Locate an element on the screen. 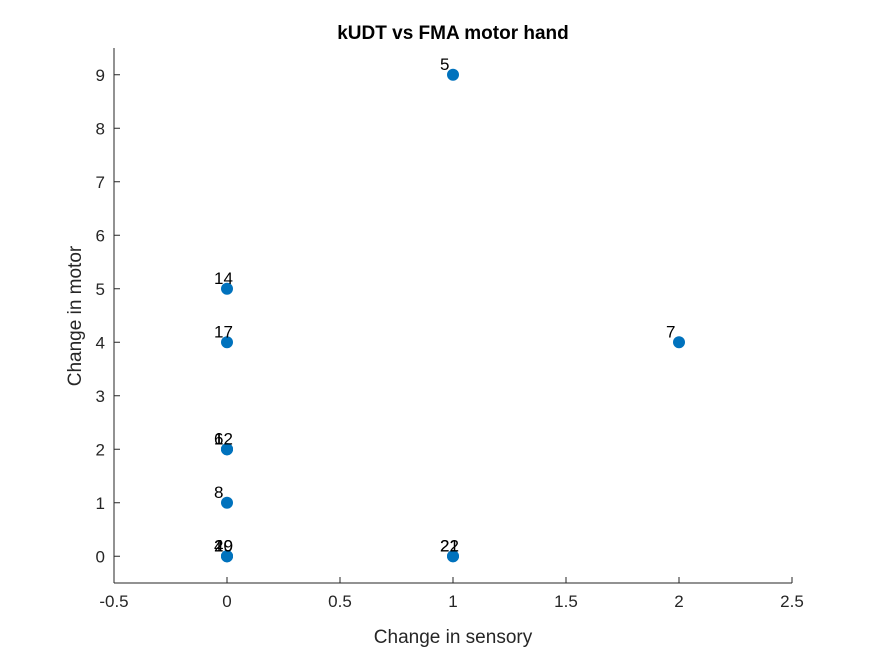 This screenshot has height=656, width=875. y-tick-label: 7 is located at coordinates (100, 182).